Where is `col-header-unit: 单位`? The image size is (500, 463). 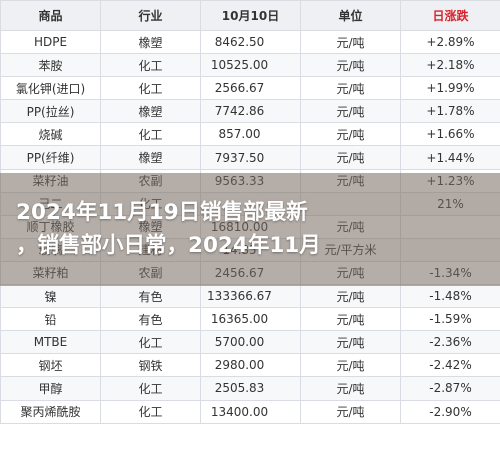
col-header-unit: 单位 is located at coordinates (350, 15).